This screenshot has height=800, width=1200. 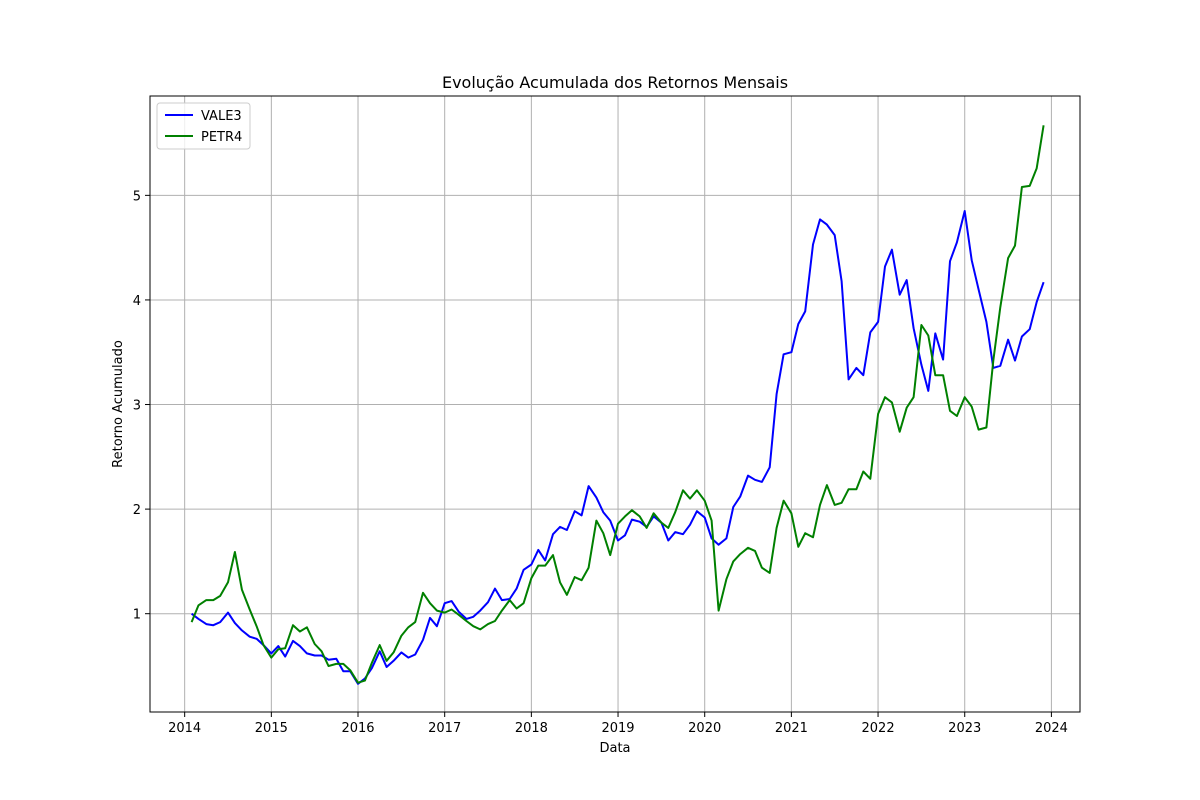 I want to click on legend: VALE3 PETR4, so click(x=203, y=126).